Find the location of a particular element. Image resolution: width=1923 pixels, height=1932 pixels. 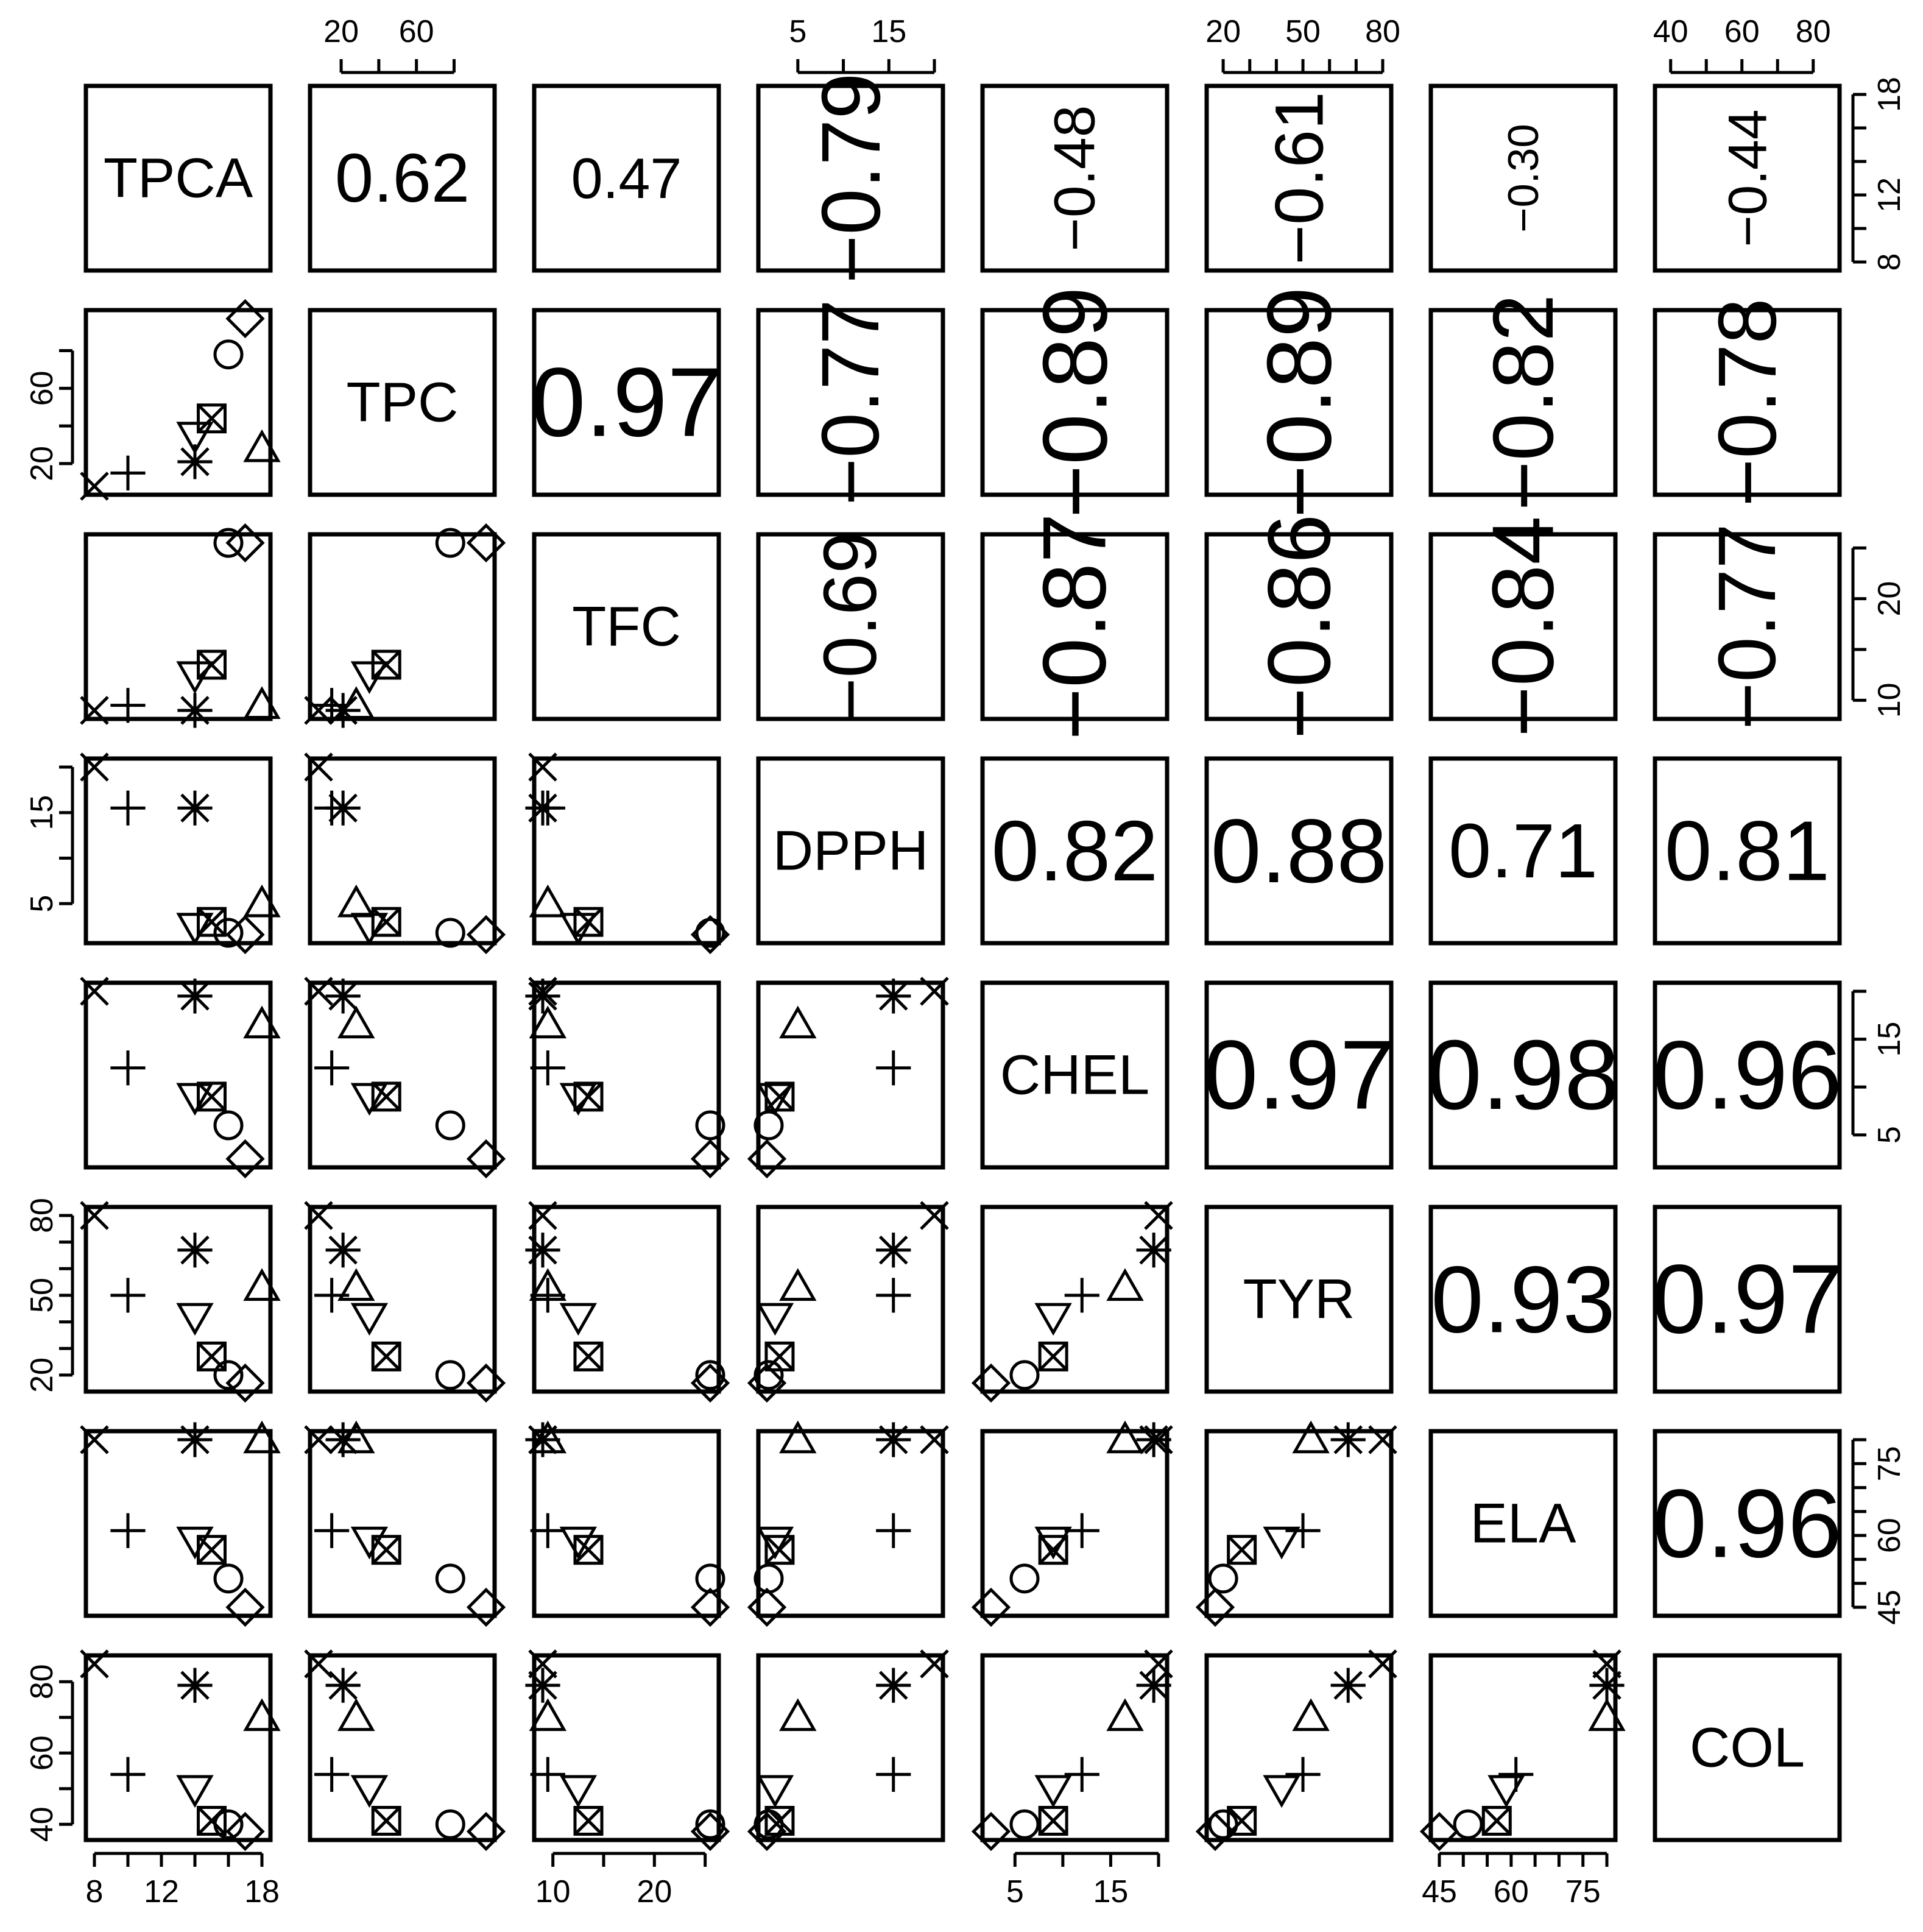

point-plus is located at coordinates (547, 1295).